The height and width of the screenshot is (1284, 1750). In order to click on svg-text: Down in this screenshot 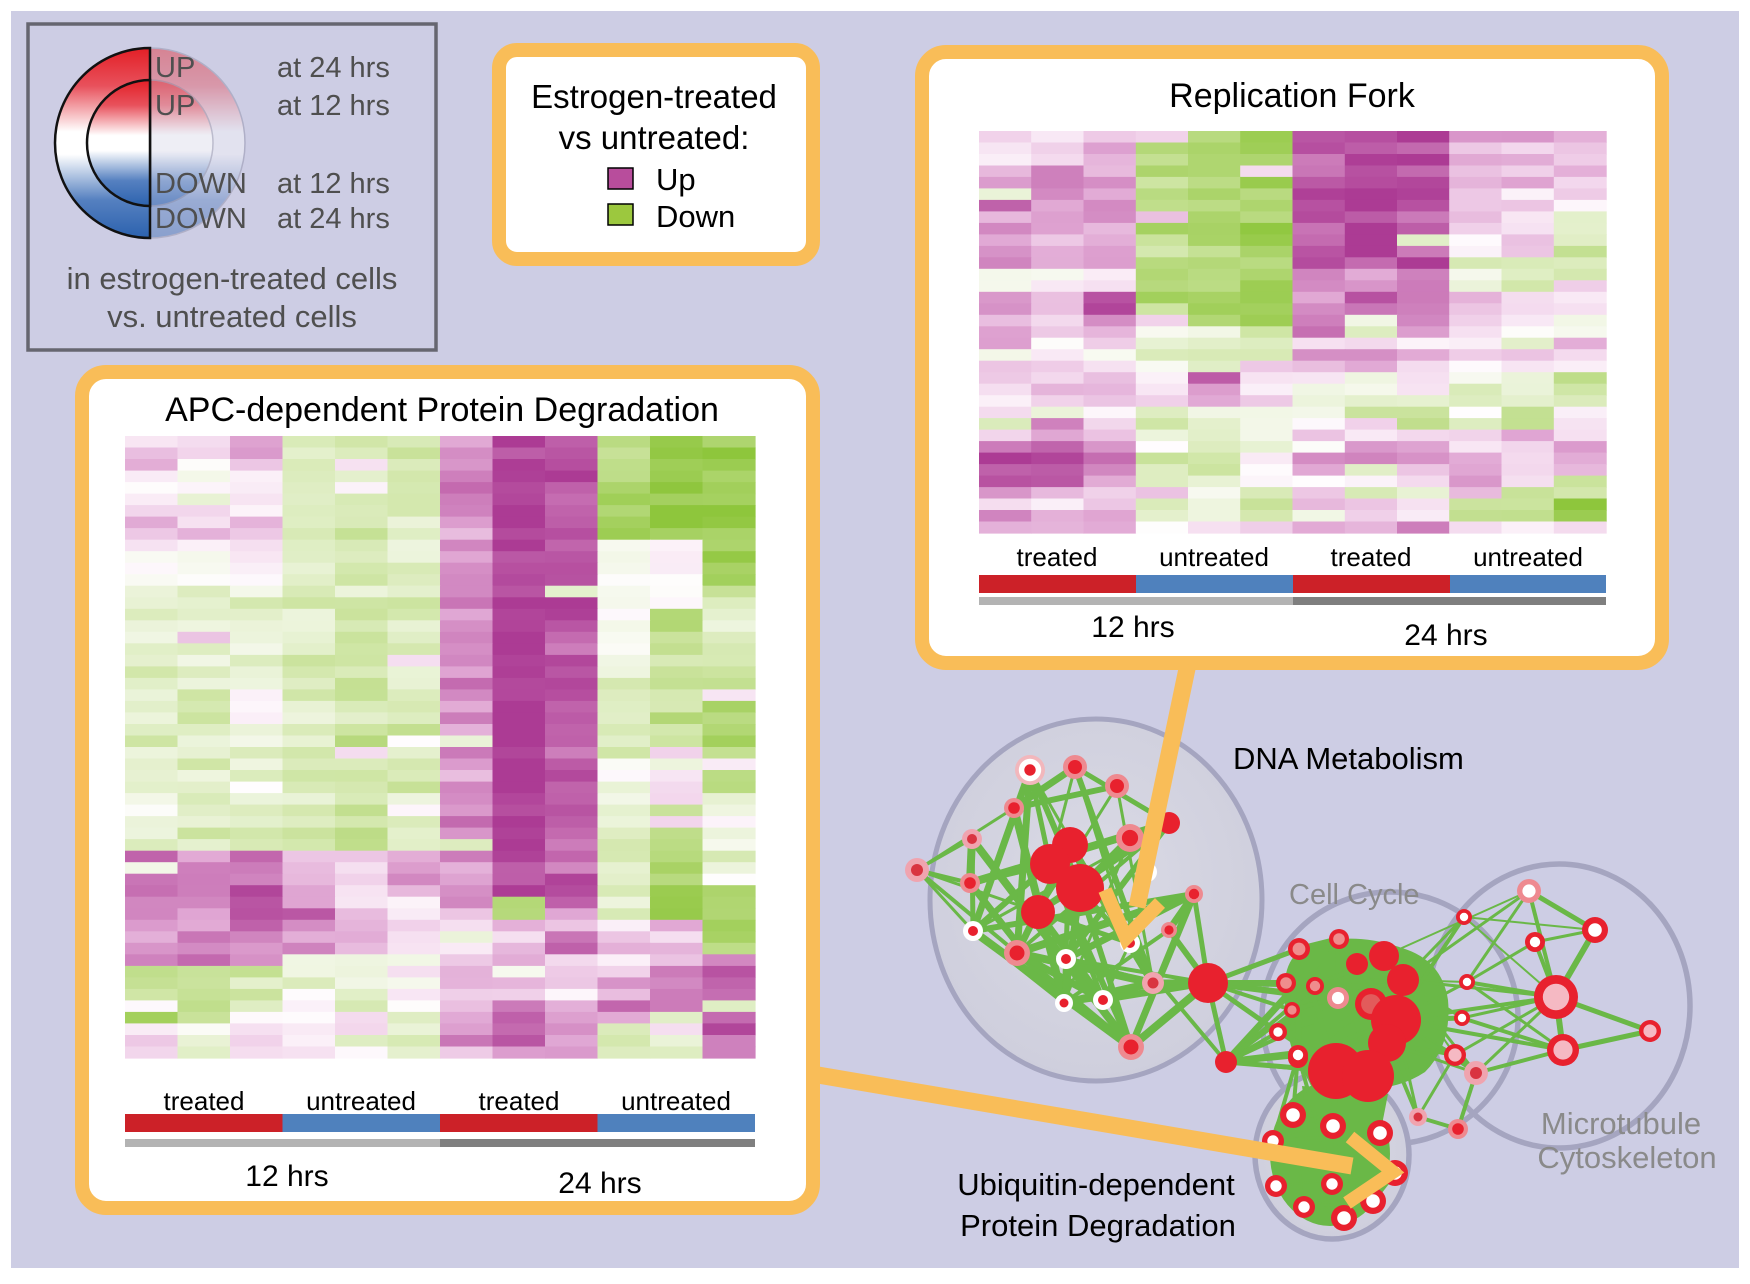, I will do `click(695, 216)`.